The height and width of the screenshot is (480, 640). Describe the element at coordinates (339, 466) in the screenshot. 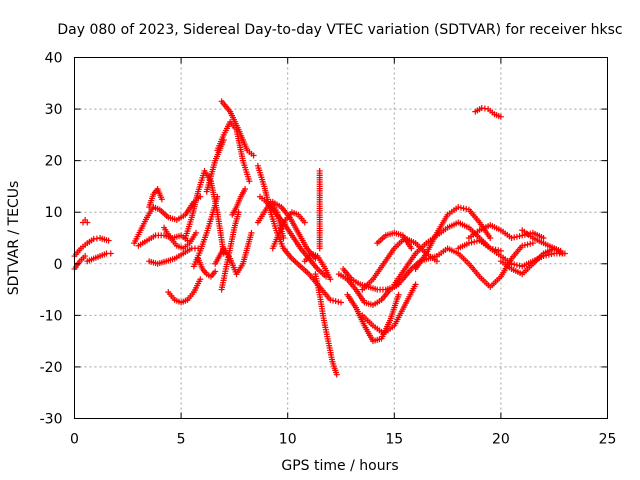

I see `x-axis-label: GPS time / hours` at that location.